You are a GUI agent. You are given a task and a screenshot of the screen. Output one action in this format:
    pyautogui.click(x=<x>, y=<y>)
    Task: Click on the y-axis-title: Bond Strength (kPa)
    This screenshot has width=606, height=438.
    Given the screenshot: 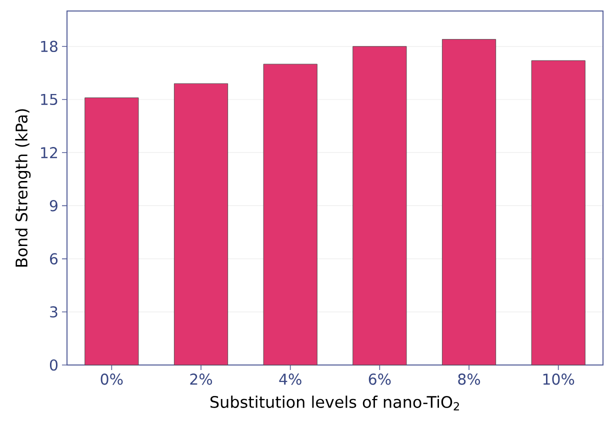 What is the action you would take?
    pyautogui.click(x=23, y=188)
    